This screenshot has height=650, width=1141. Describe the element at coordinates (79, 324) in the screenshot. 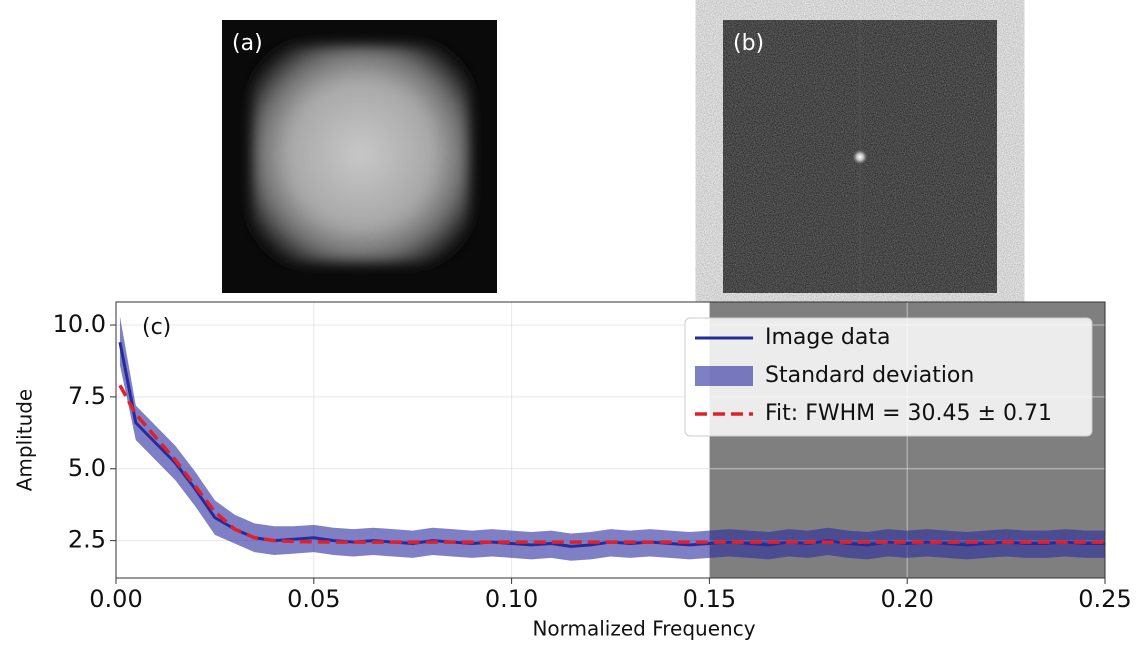

I see `y-tick-label: 10.0` at that location.